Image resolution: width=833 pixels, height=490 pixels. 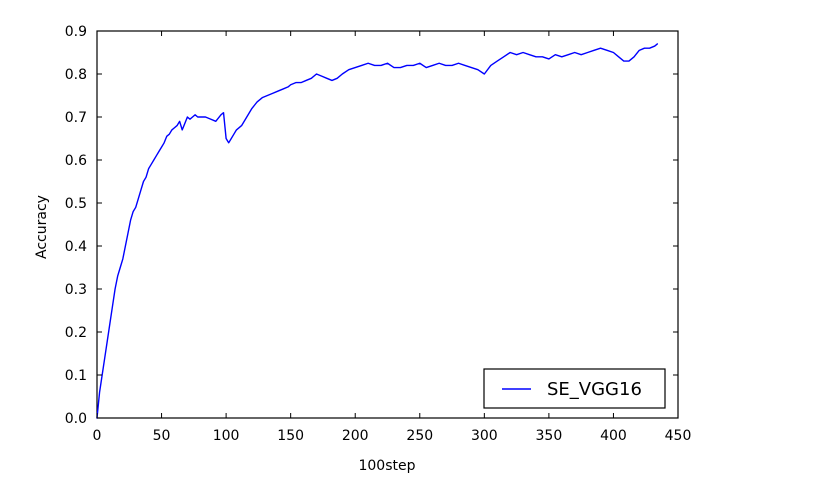 I want to click on y-tick-label-0.0: 0.0, so click(x=76, y=419).